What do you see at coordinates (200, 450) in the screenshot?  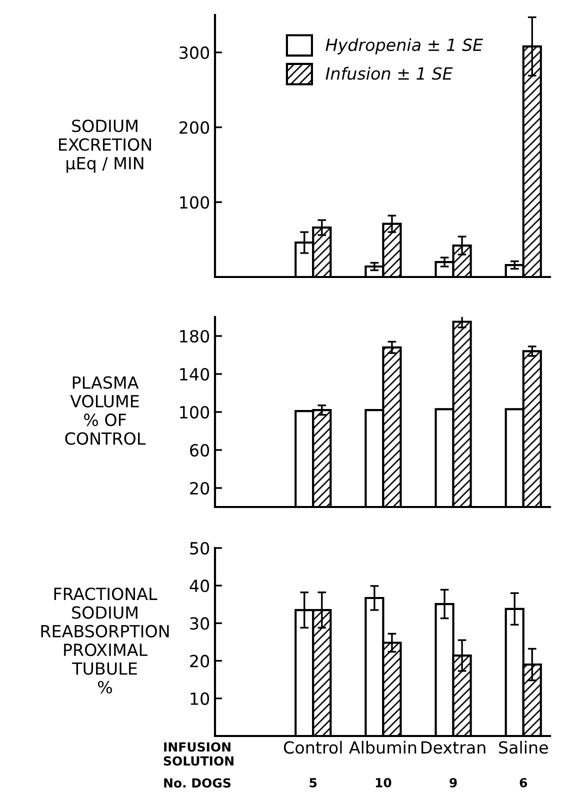 I see `y-tick-label: 60` at bounding box center [200, 450].